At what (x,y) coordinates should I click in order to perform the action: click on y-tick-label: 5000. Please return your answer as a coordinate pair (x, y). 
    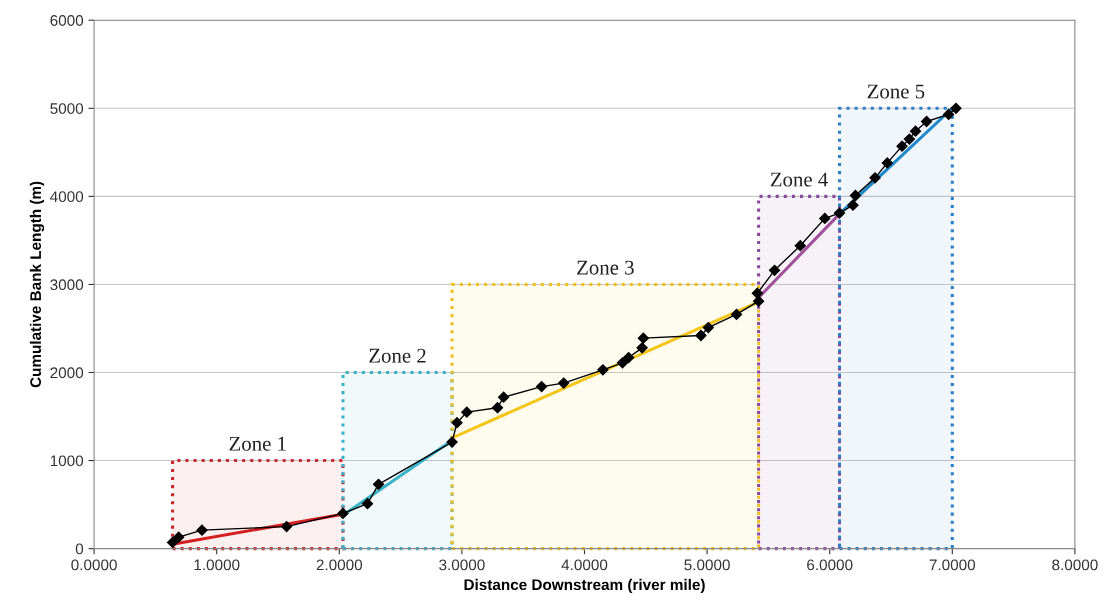
    Looking at the image, I should click on (67, 108).